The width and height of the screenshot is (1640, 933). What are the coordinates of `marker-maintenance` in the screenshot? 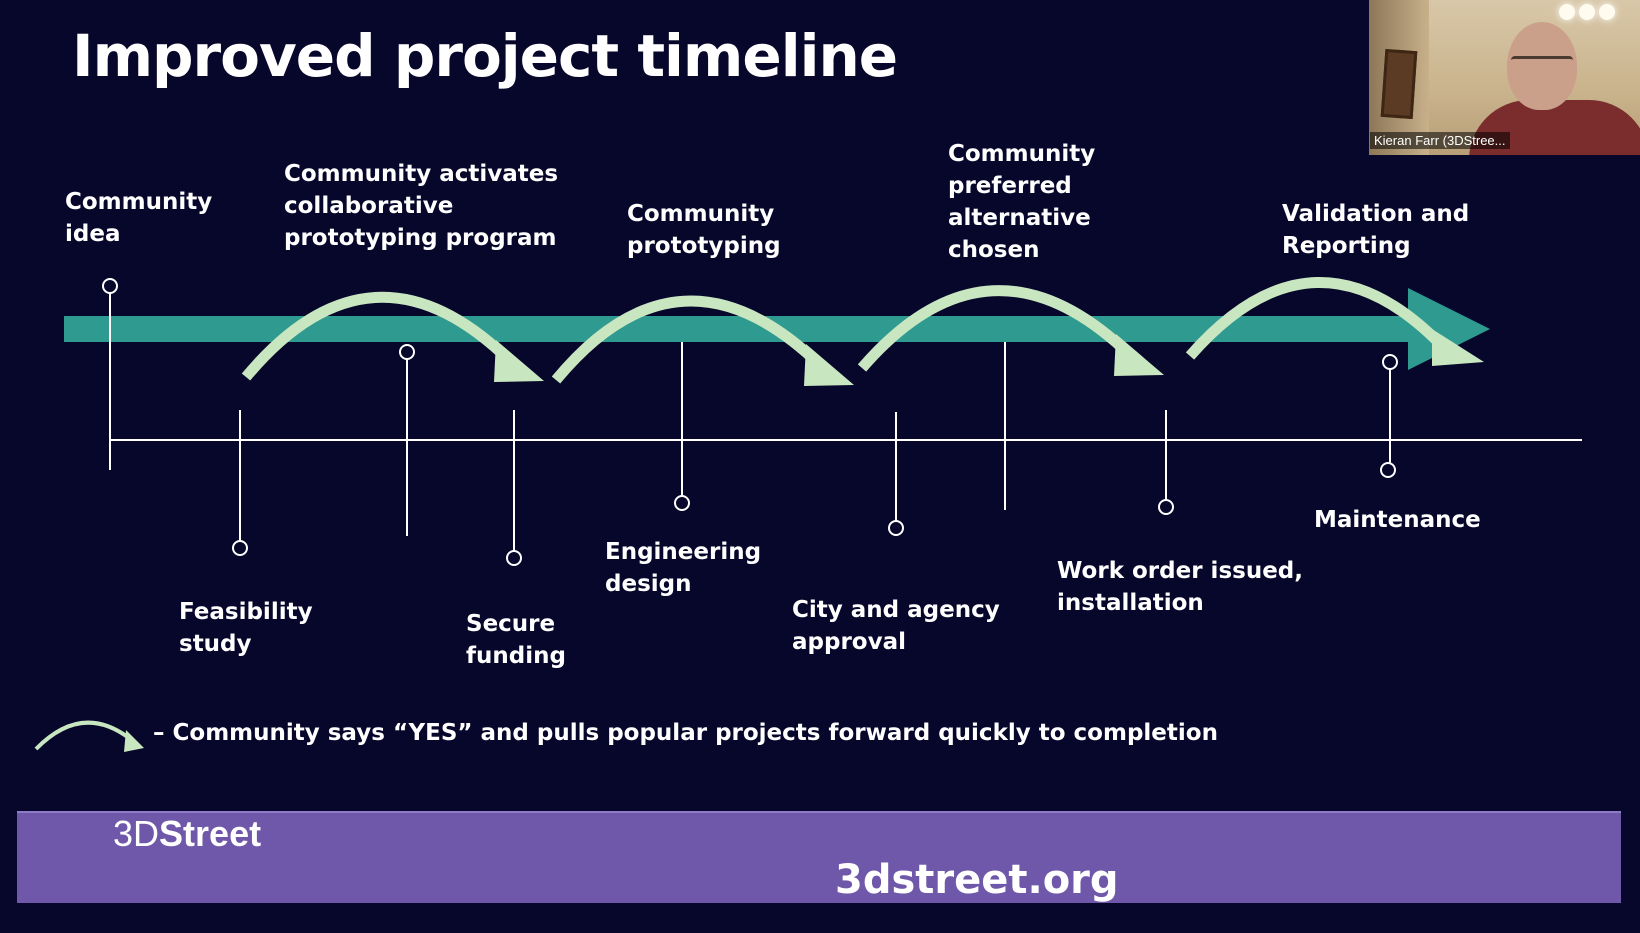 It's located at (1388, 470).